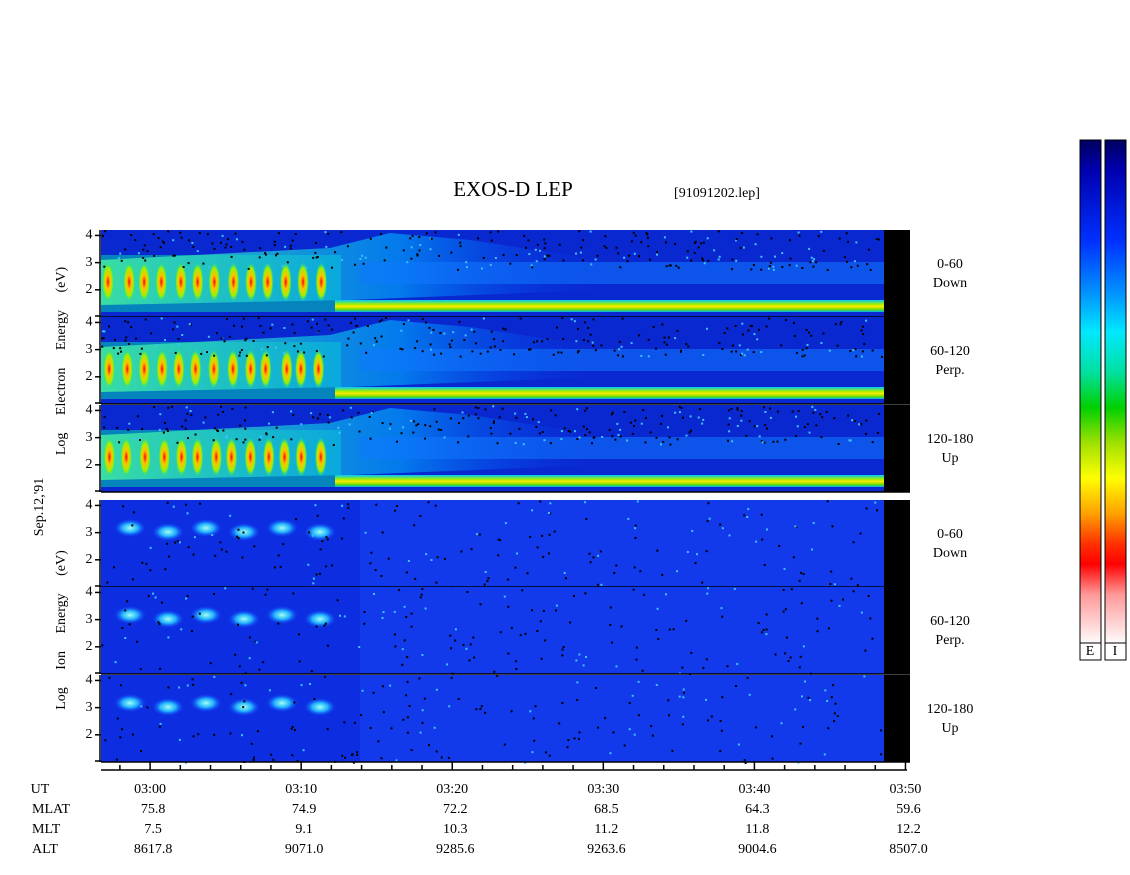  What do you see at coordinates (89, 592) in the screenshot?
I see `y-tick-label: 4` at bounding box center [89, 592].